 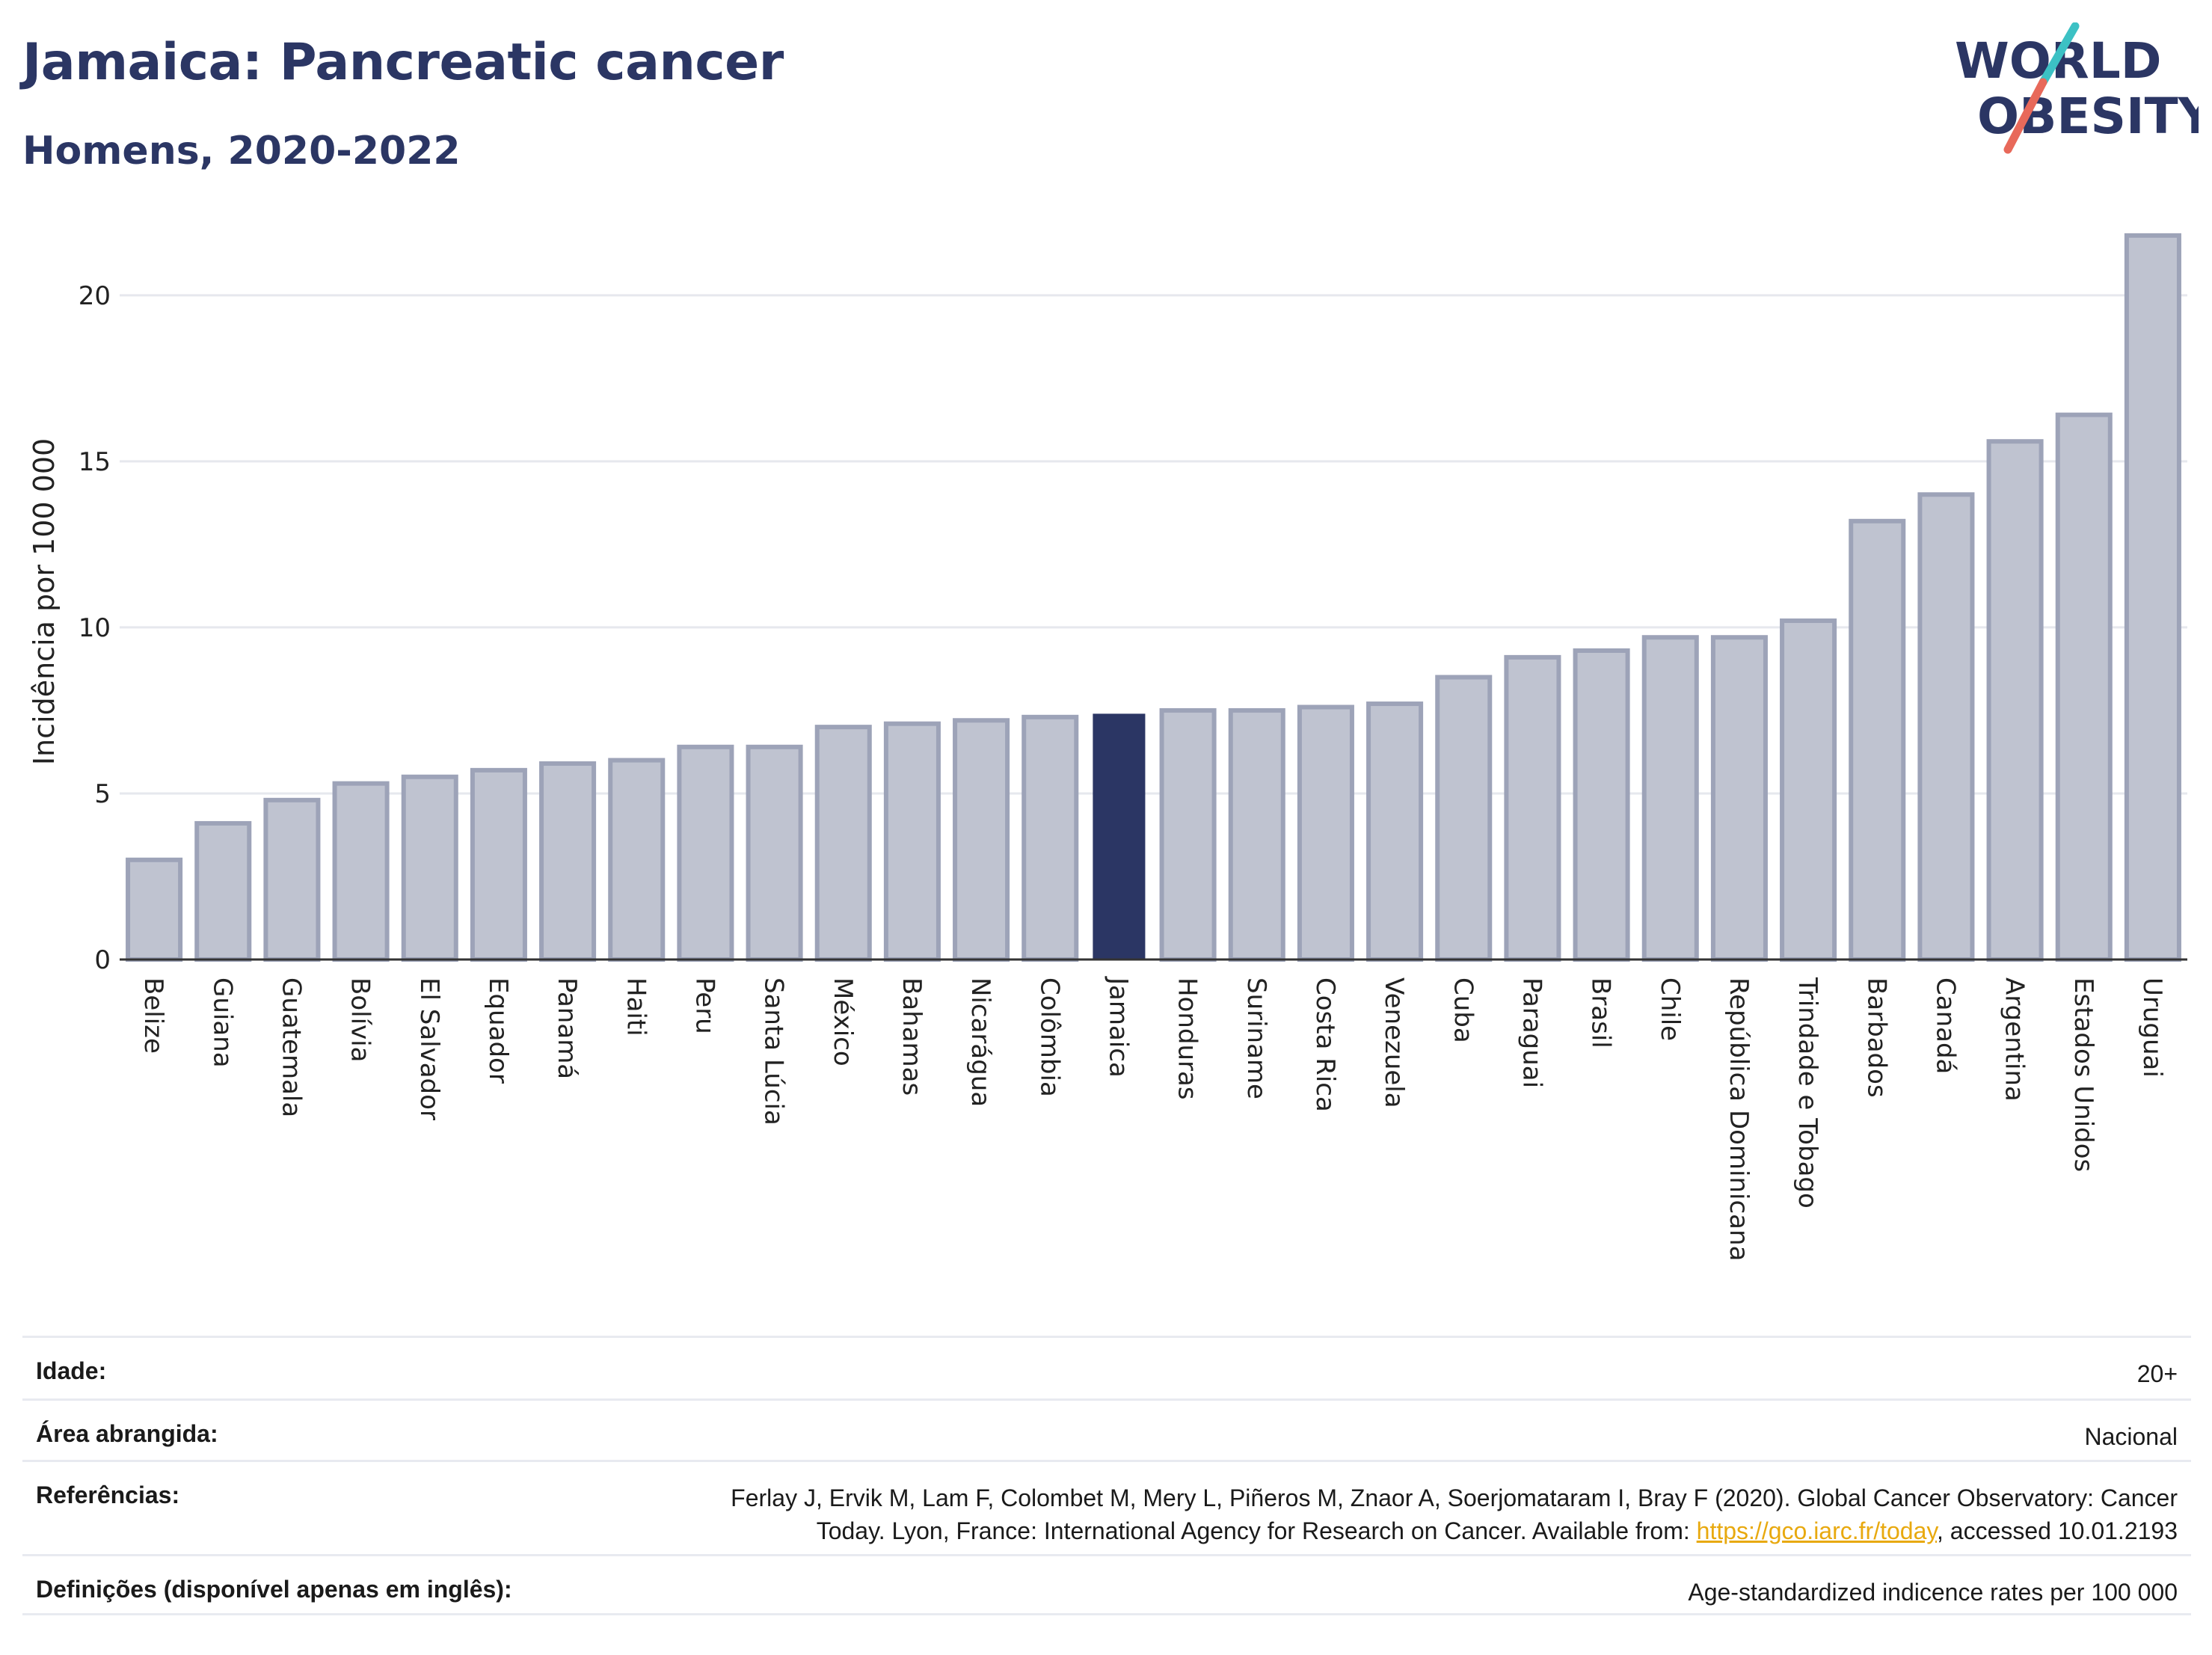 What do you see at coordinates (127, 1433) in the screenshot?
I see `area-label: Área abrangida:` at bounding box center [127, 1433].